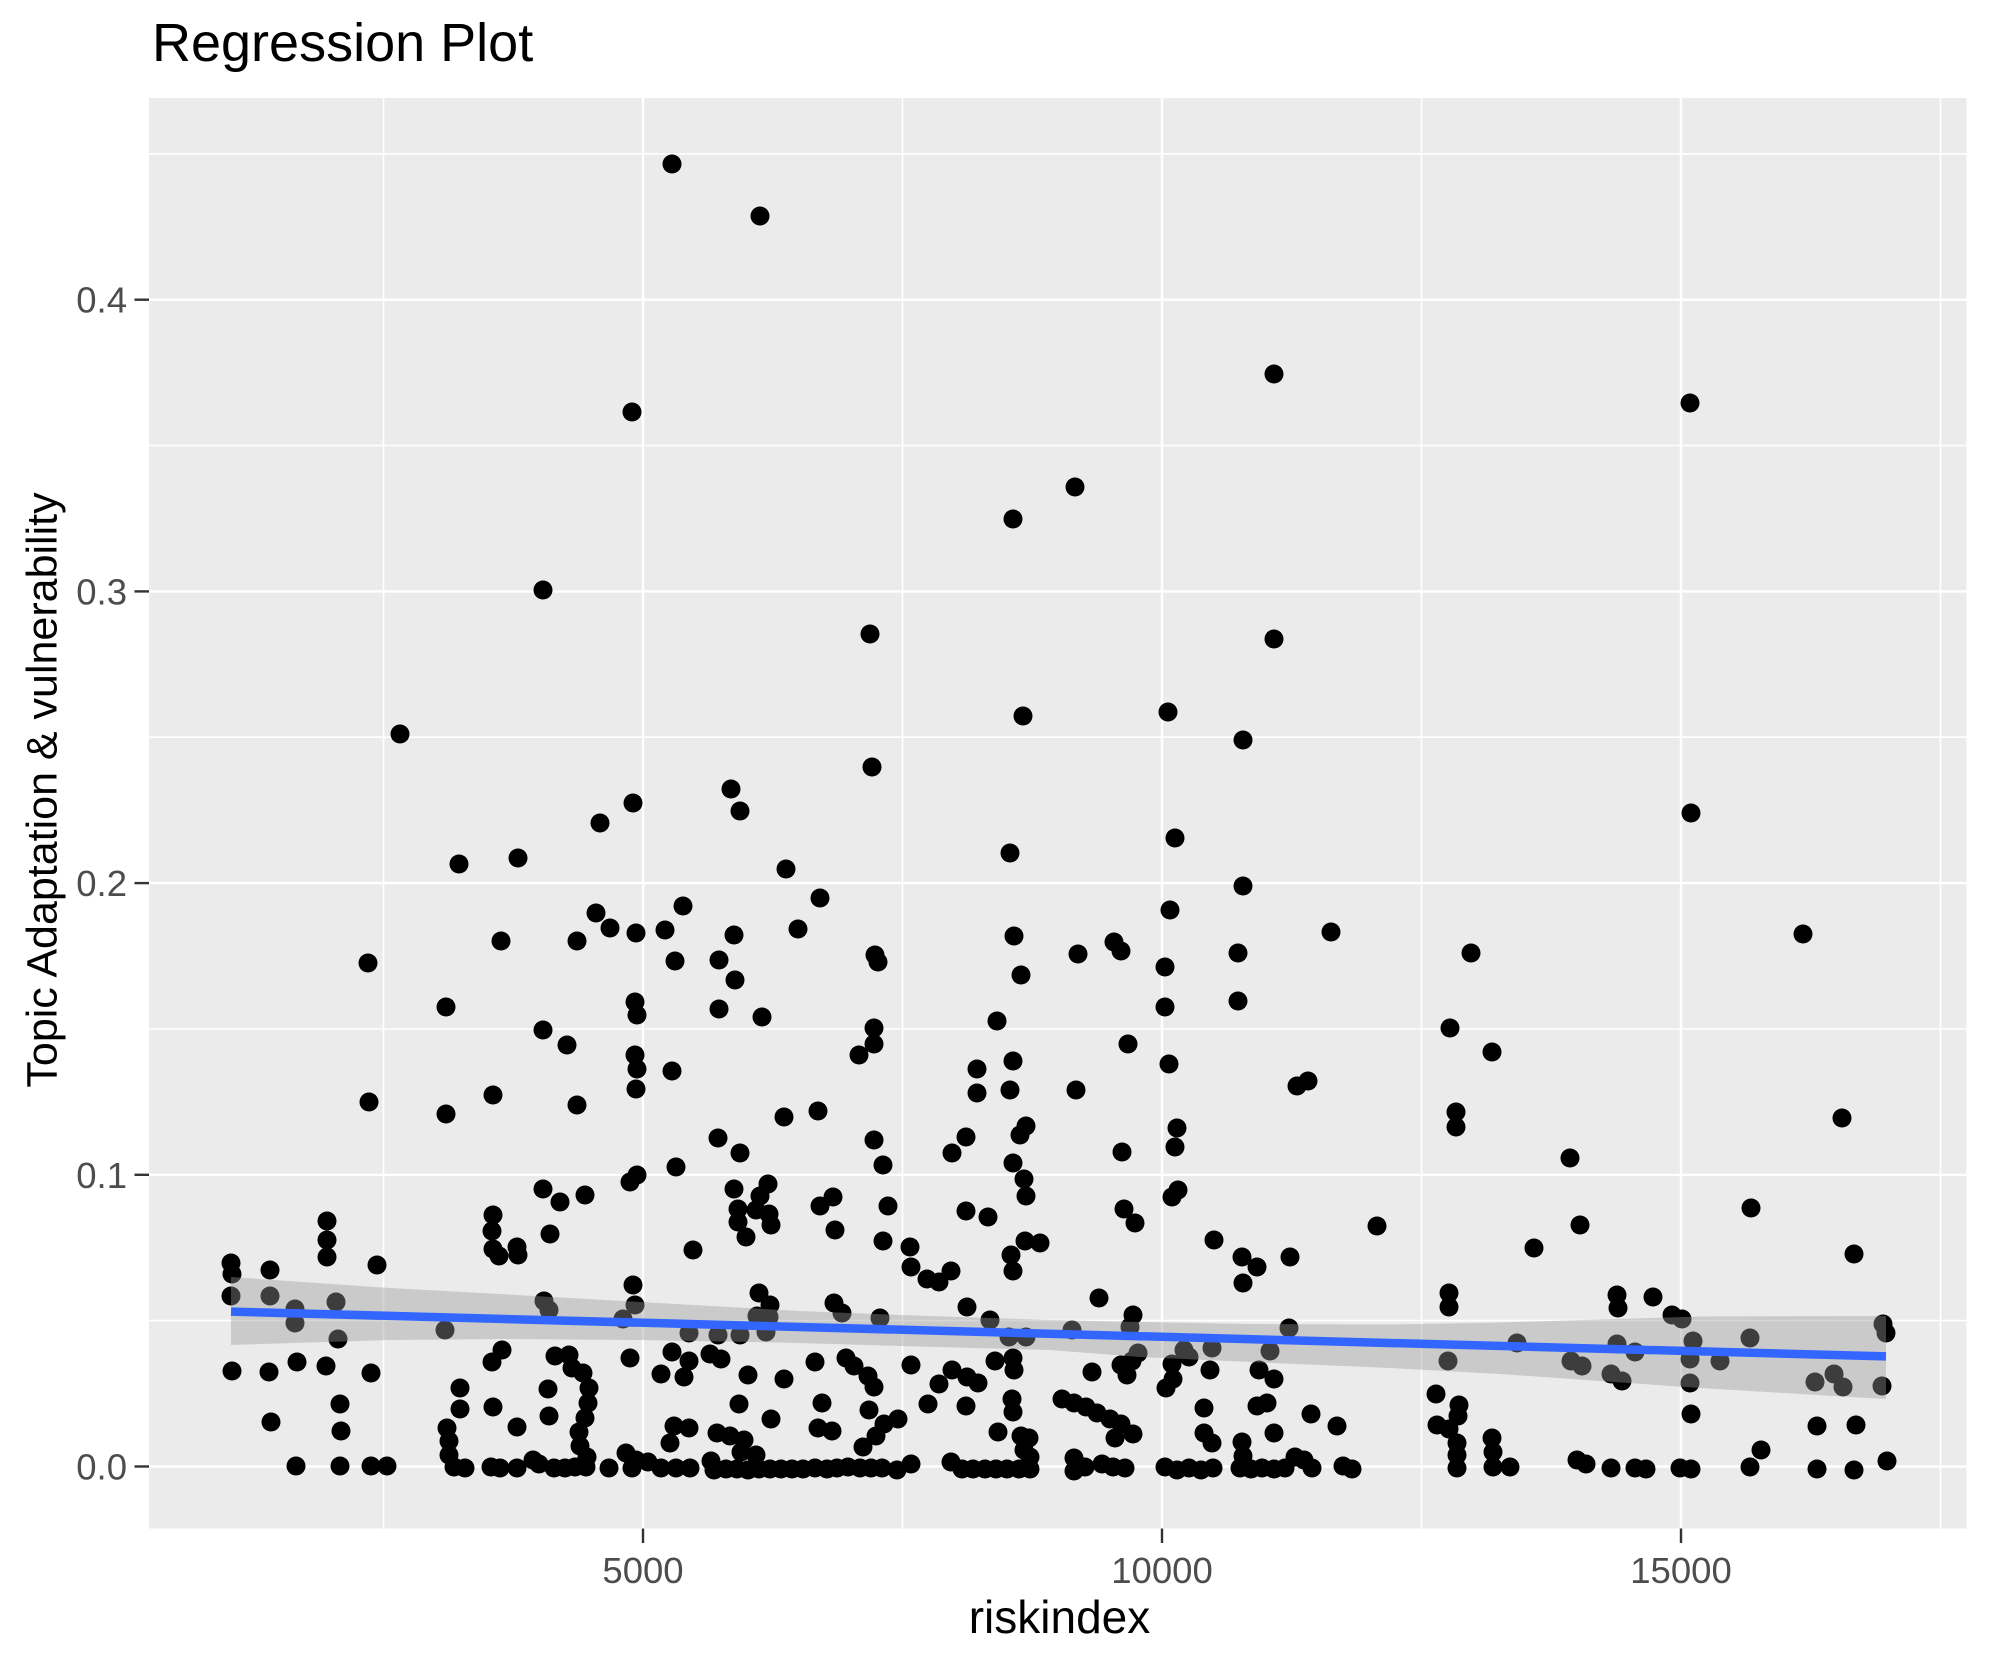 The width and height of the screenshot is (1990, 1665). I want to click on svg-text: 0.2, so click(101, 883).